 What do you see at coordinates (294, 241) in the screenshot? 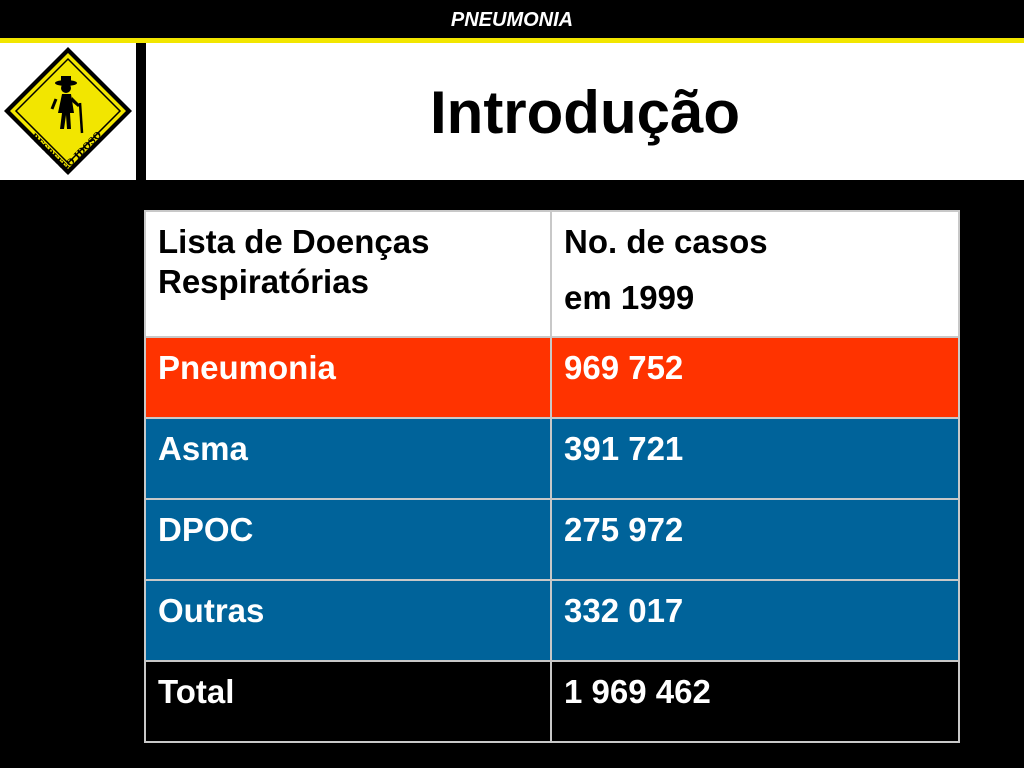
I see `header-line: Lista de Doenças` at bounding box center [294, 241].